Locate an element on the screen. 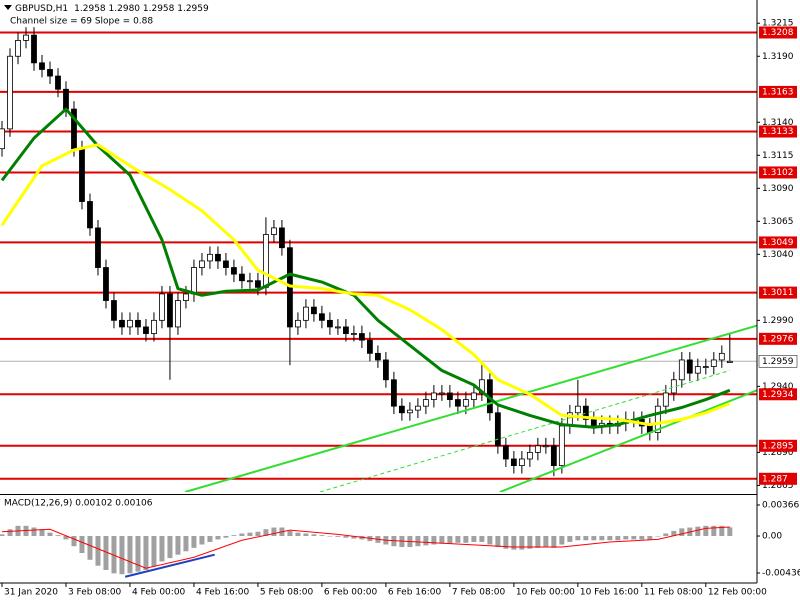  y-tick-label: 1.3140 is located at coordinates (778, 123).